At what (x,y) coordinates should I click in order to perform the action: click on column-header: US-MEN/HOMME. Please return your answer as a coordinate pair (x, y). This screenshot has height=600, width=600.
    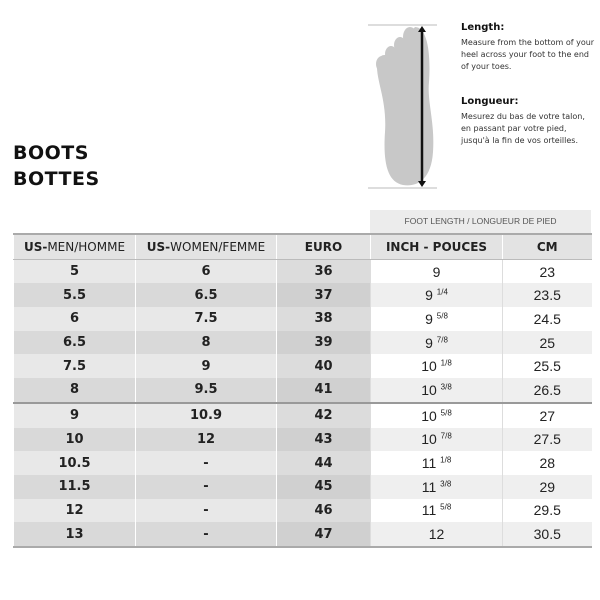
    Looking at the image, I should click on (74, 246).